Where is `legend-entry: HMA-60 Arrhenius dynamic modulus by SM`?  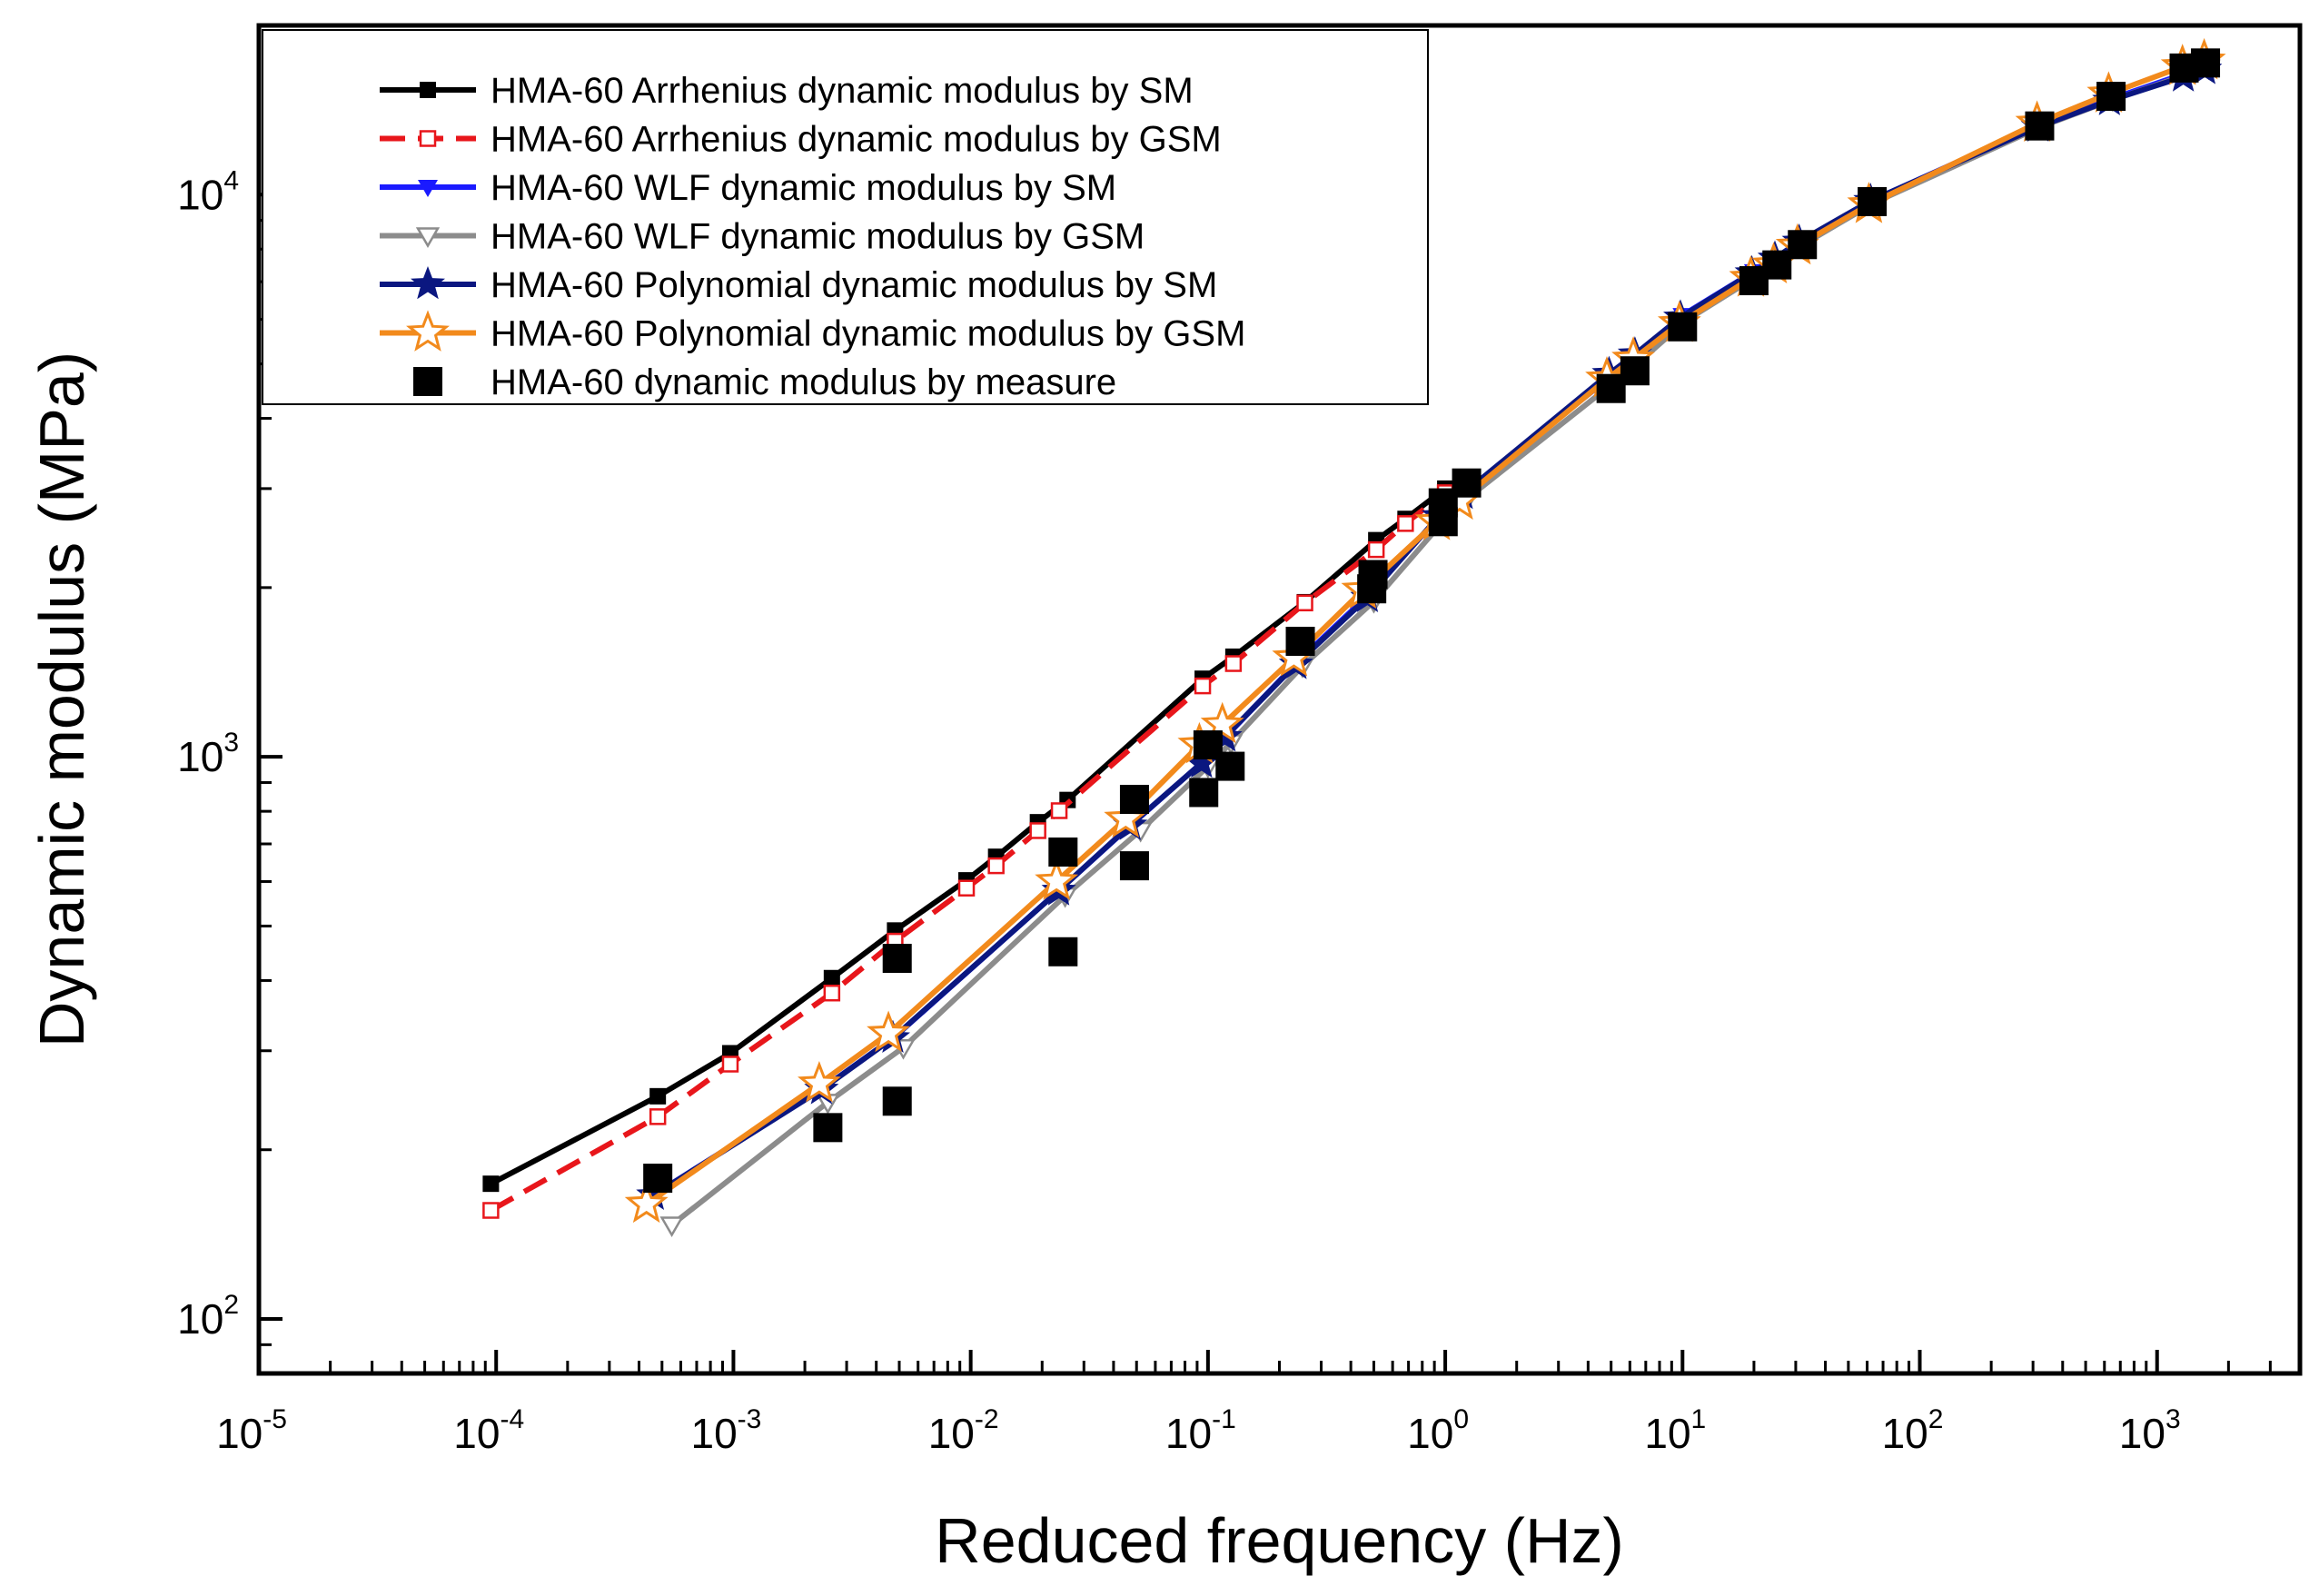
legend-entry: HMA-60 Arrhenius dynamic modulus by SM is located at coordinates (787, 91).